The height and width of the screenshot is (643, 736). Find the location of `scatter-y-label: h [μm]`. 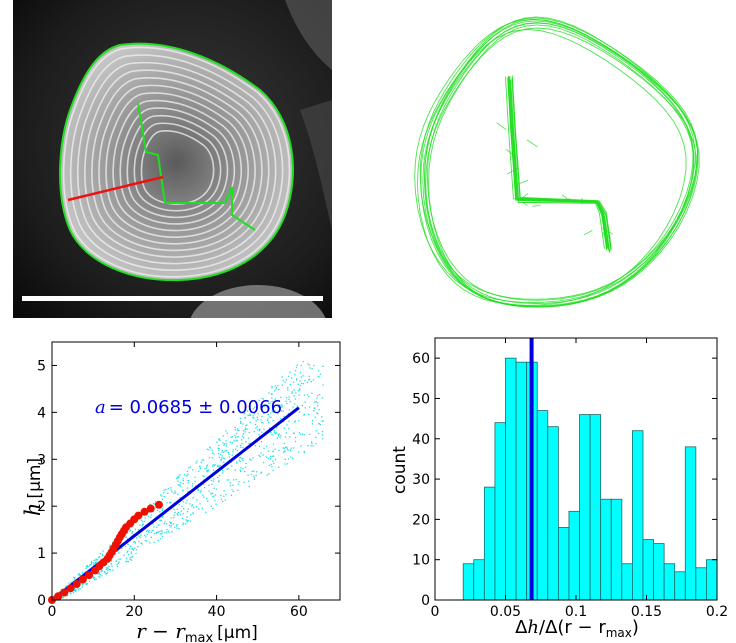

scatter-y-label: h [μm] is located at coordinates (33, 487).